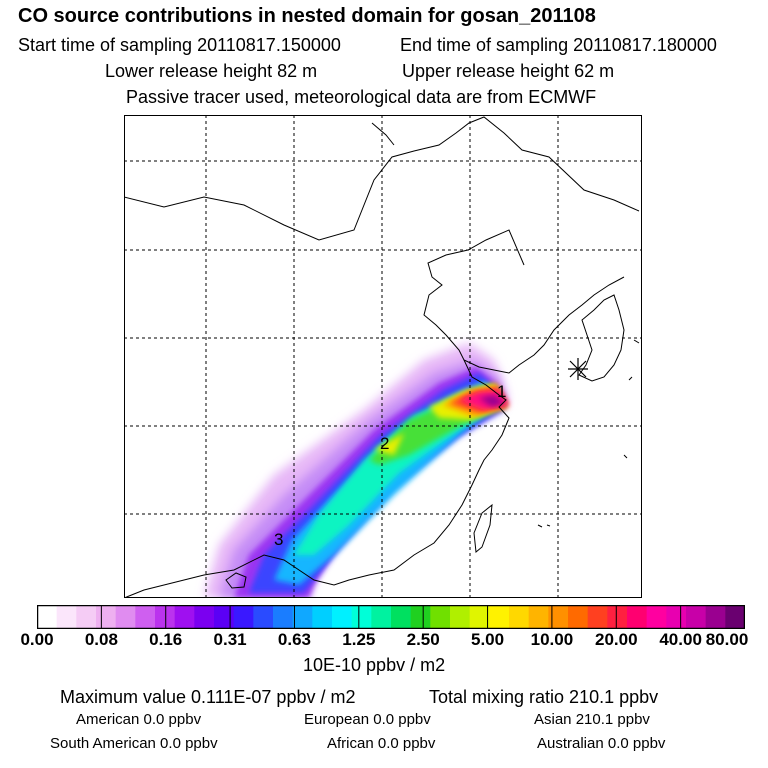 The width and height of the screenshot is (768, 768). I want to click on colorbar-tick-label: 0.31, so click(230, 639).